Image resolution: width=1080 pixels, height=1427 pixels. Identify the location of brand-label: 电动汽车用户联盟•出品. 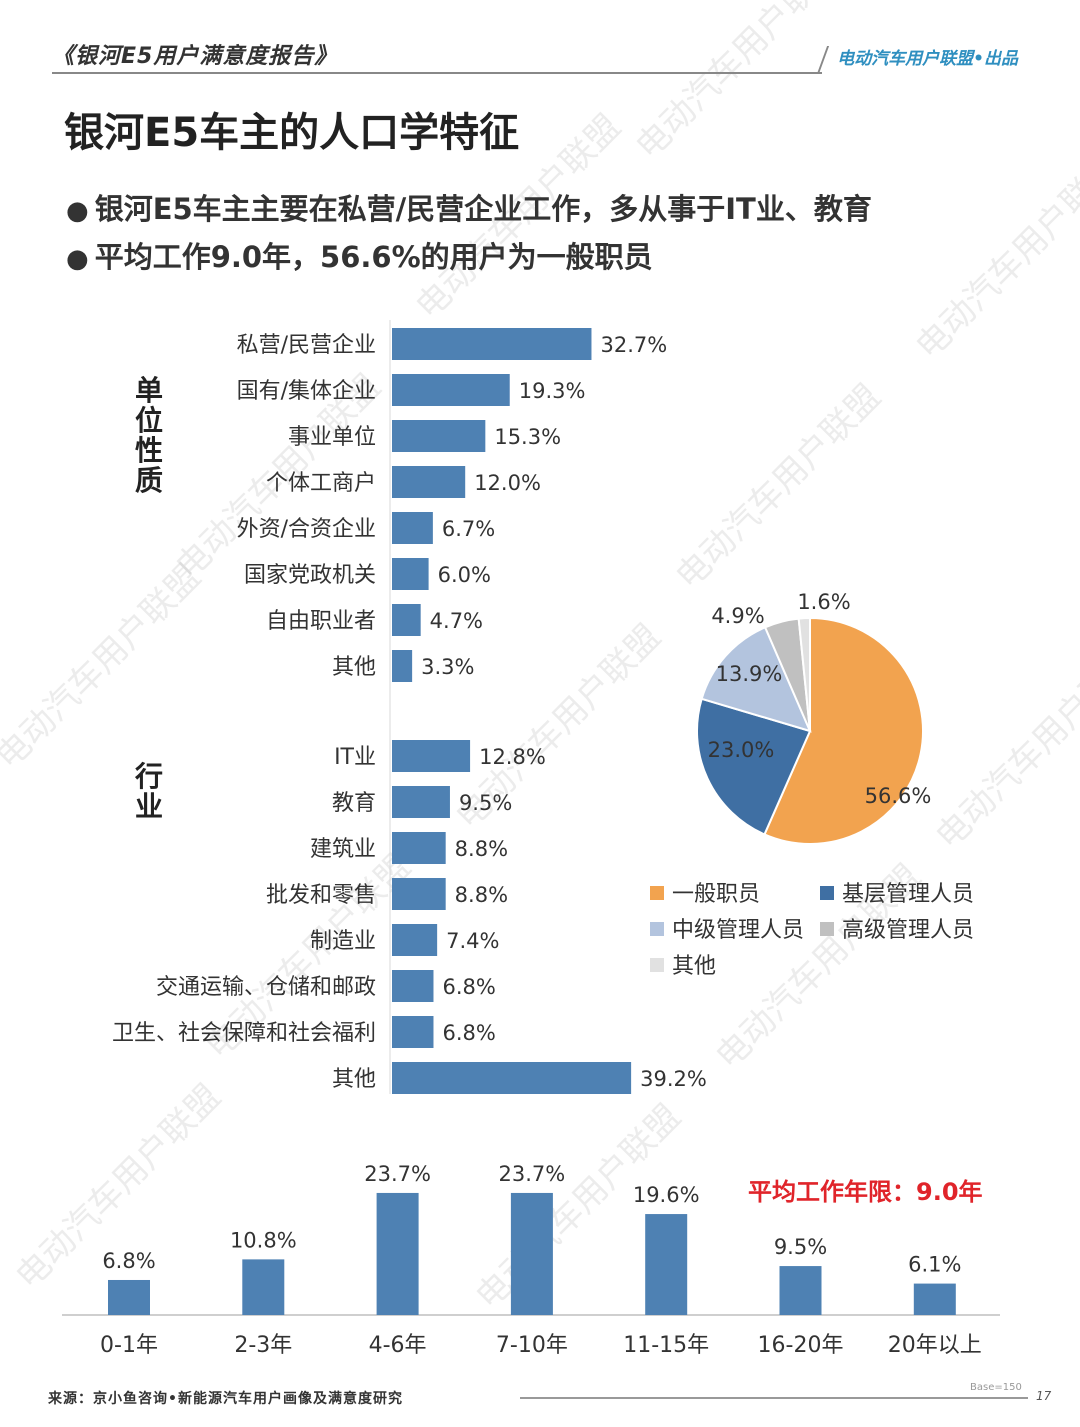
(927, 59).